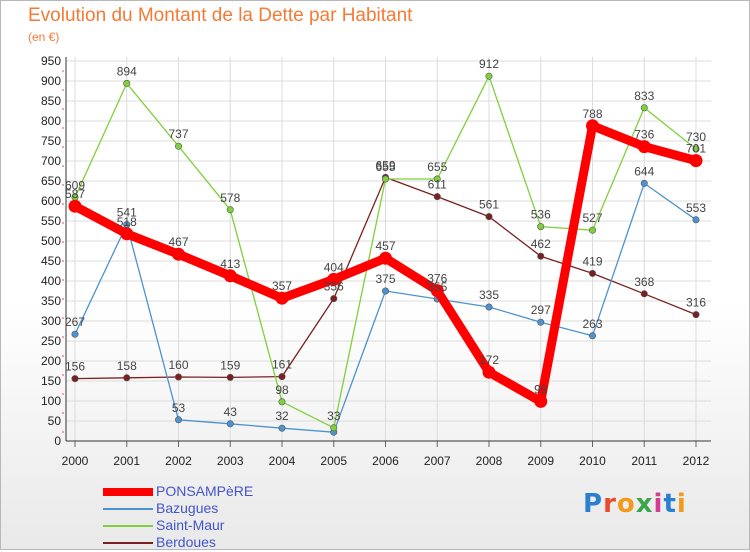 This screenshot has height=552, width=750. I want to click on data-label: 368, so click(644, 282).